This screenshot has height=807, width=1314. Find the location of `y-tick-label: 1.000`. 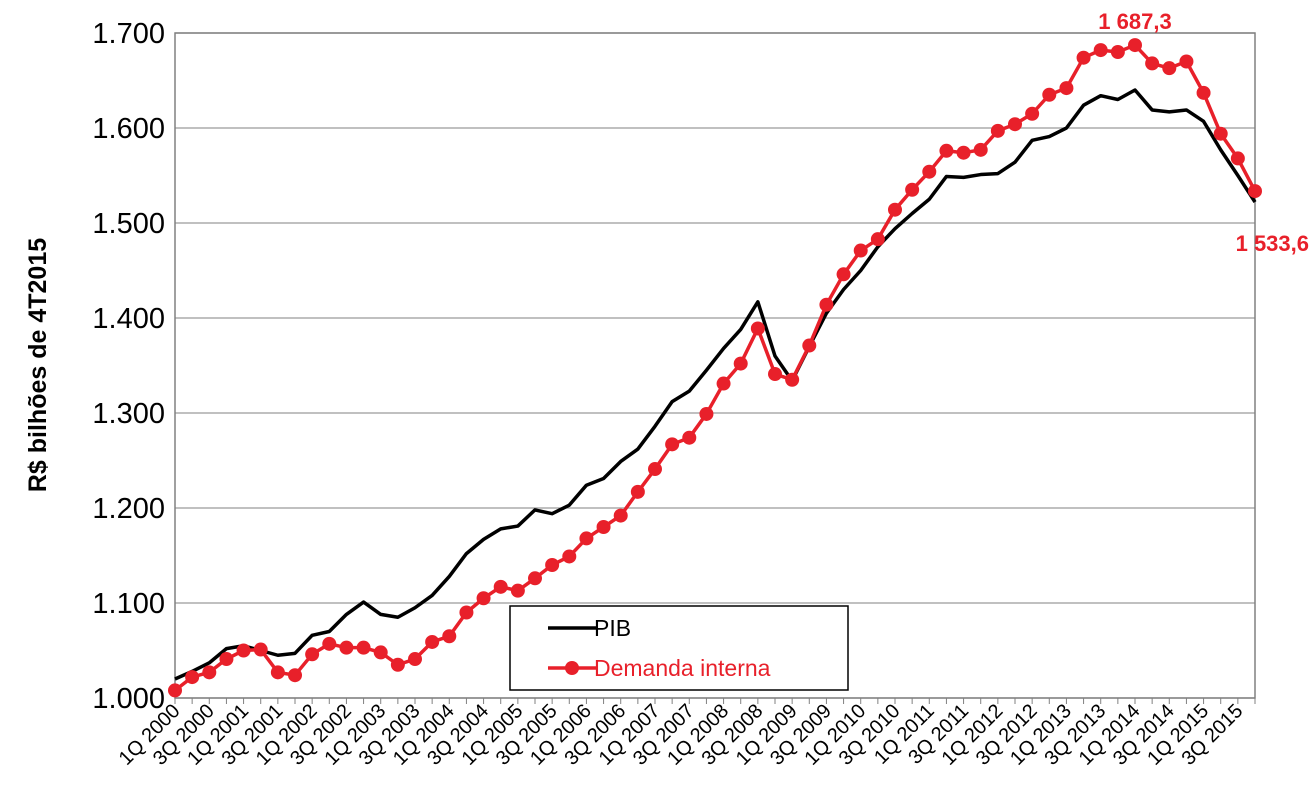

y-tick-label: 1.000 is located at coordinates (128, 699).